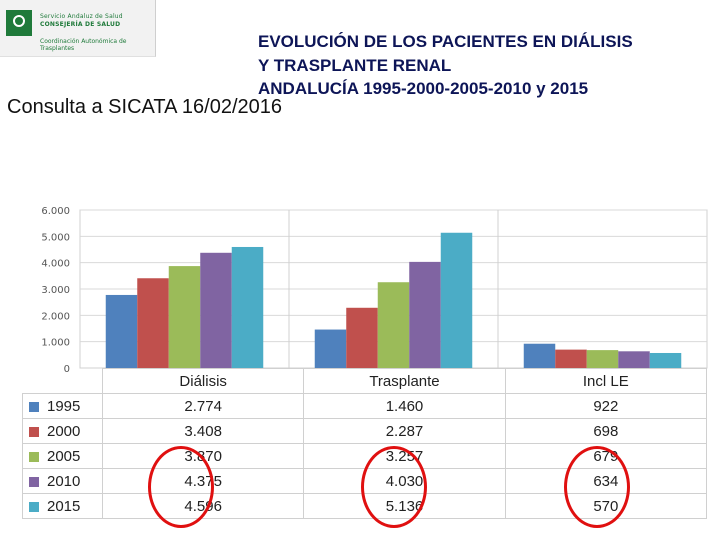 This screenshot has width=720, height=540. I want to click on highlight-circle-incl-le, so click(597, 487).